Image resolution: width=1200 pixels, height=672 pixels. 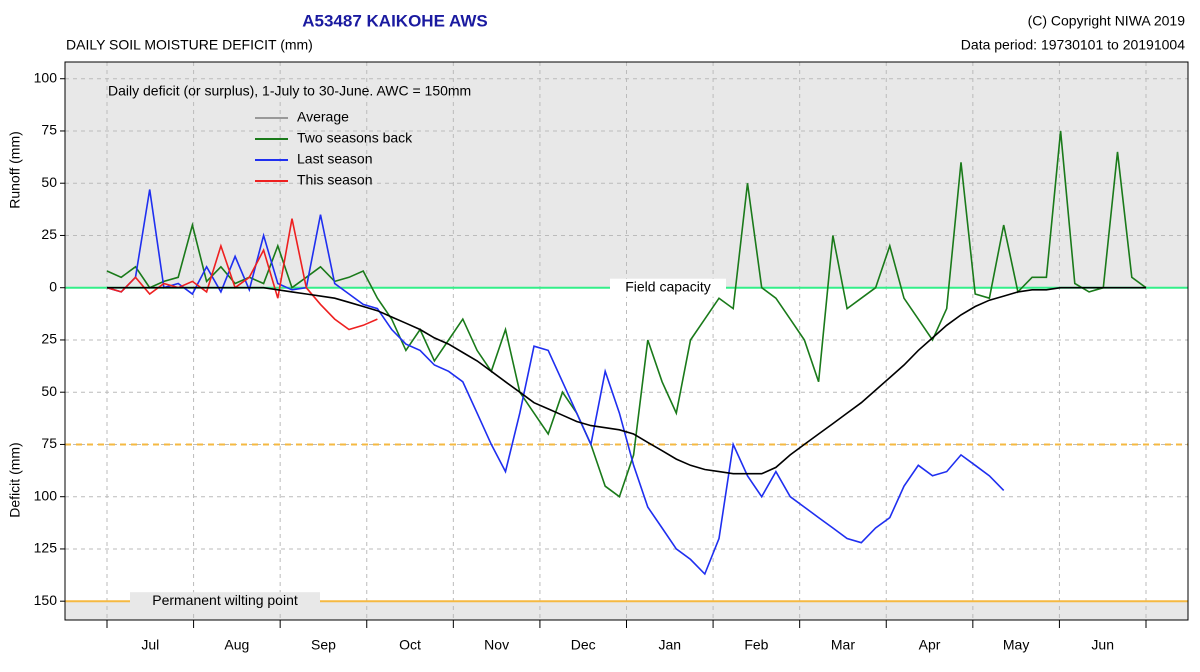 I want to click on x-tick-label: Jun, so click(x=1102, y=645).